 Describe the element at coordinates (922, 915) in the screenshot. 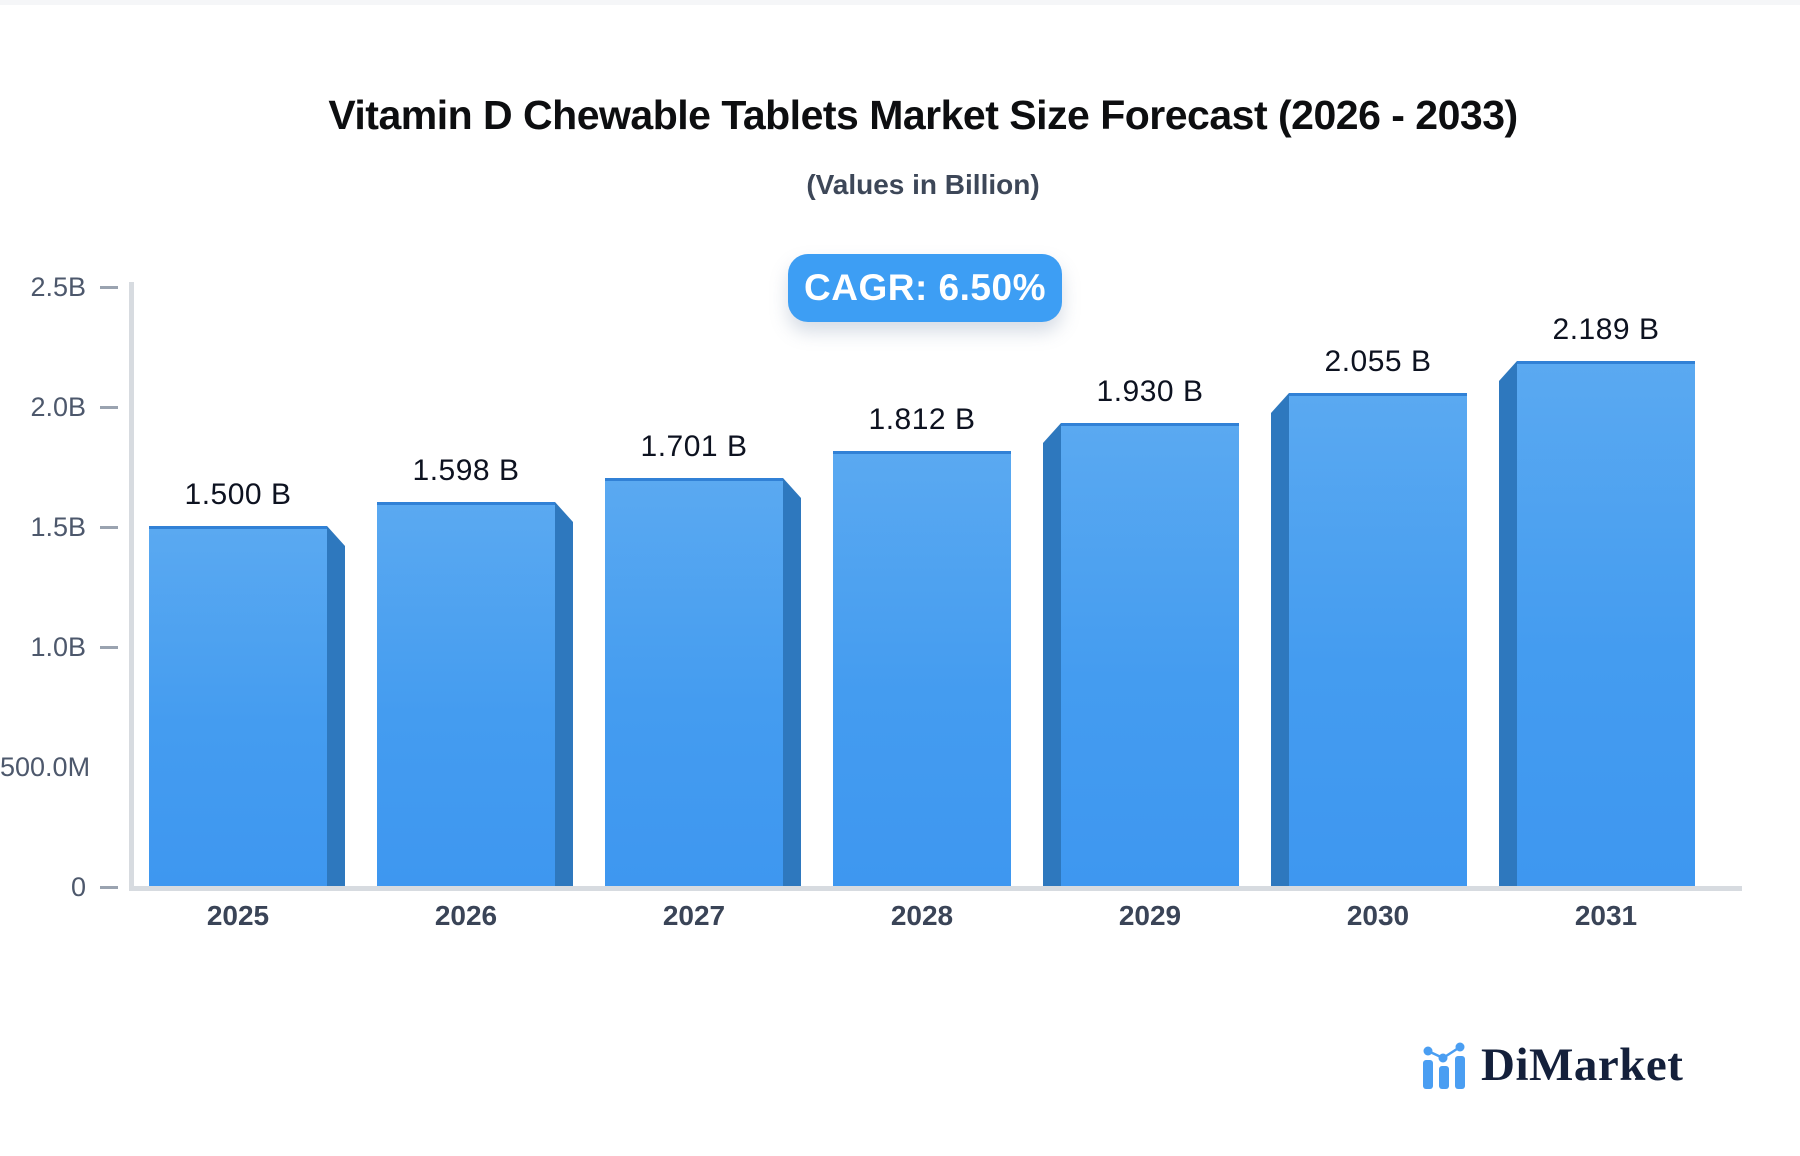

I see `x-axis-label-2028: 2028` at that location.